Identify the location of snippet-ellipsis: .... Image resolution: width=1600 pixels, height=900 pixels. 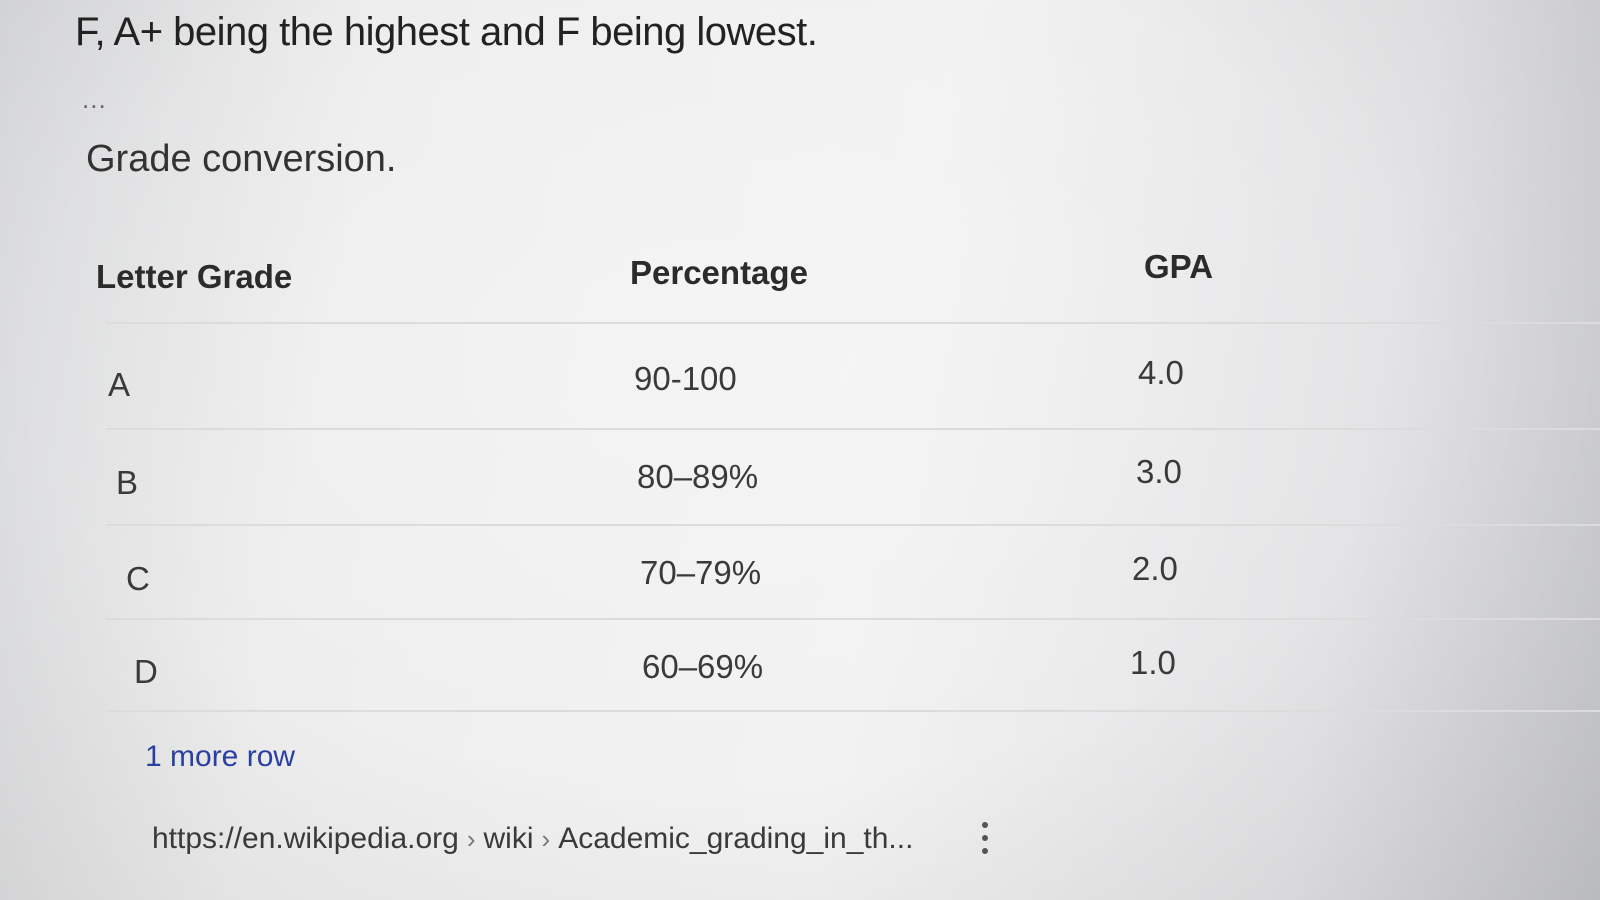
(94, 99).